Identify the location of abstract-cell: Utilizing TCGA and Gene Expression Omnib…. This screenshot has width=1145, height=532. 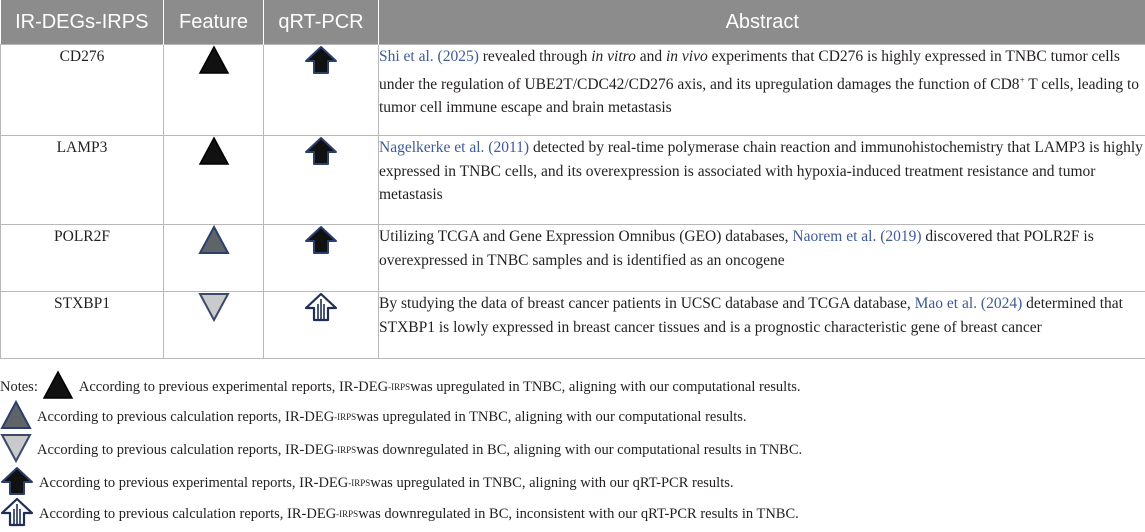
(762, 258).